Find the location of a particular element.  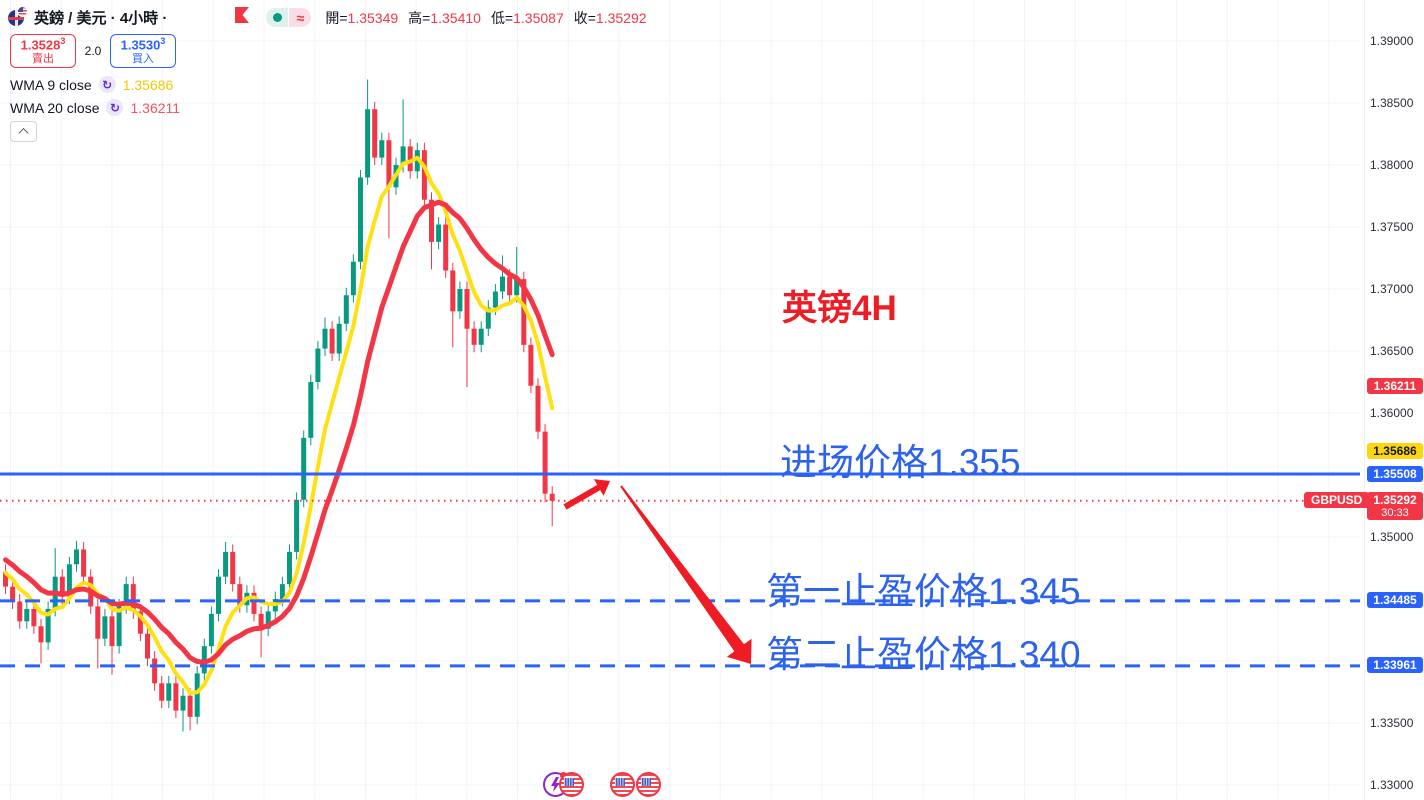

ohlc-低: 低=1.35087 is located at coordinates (527, 17).